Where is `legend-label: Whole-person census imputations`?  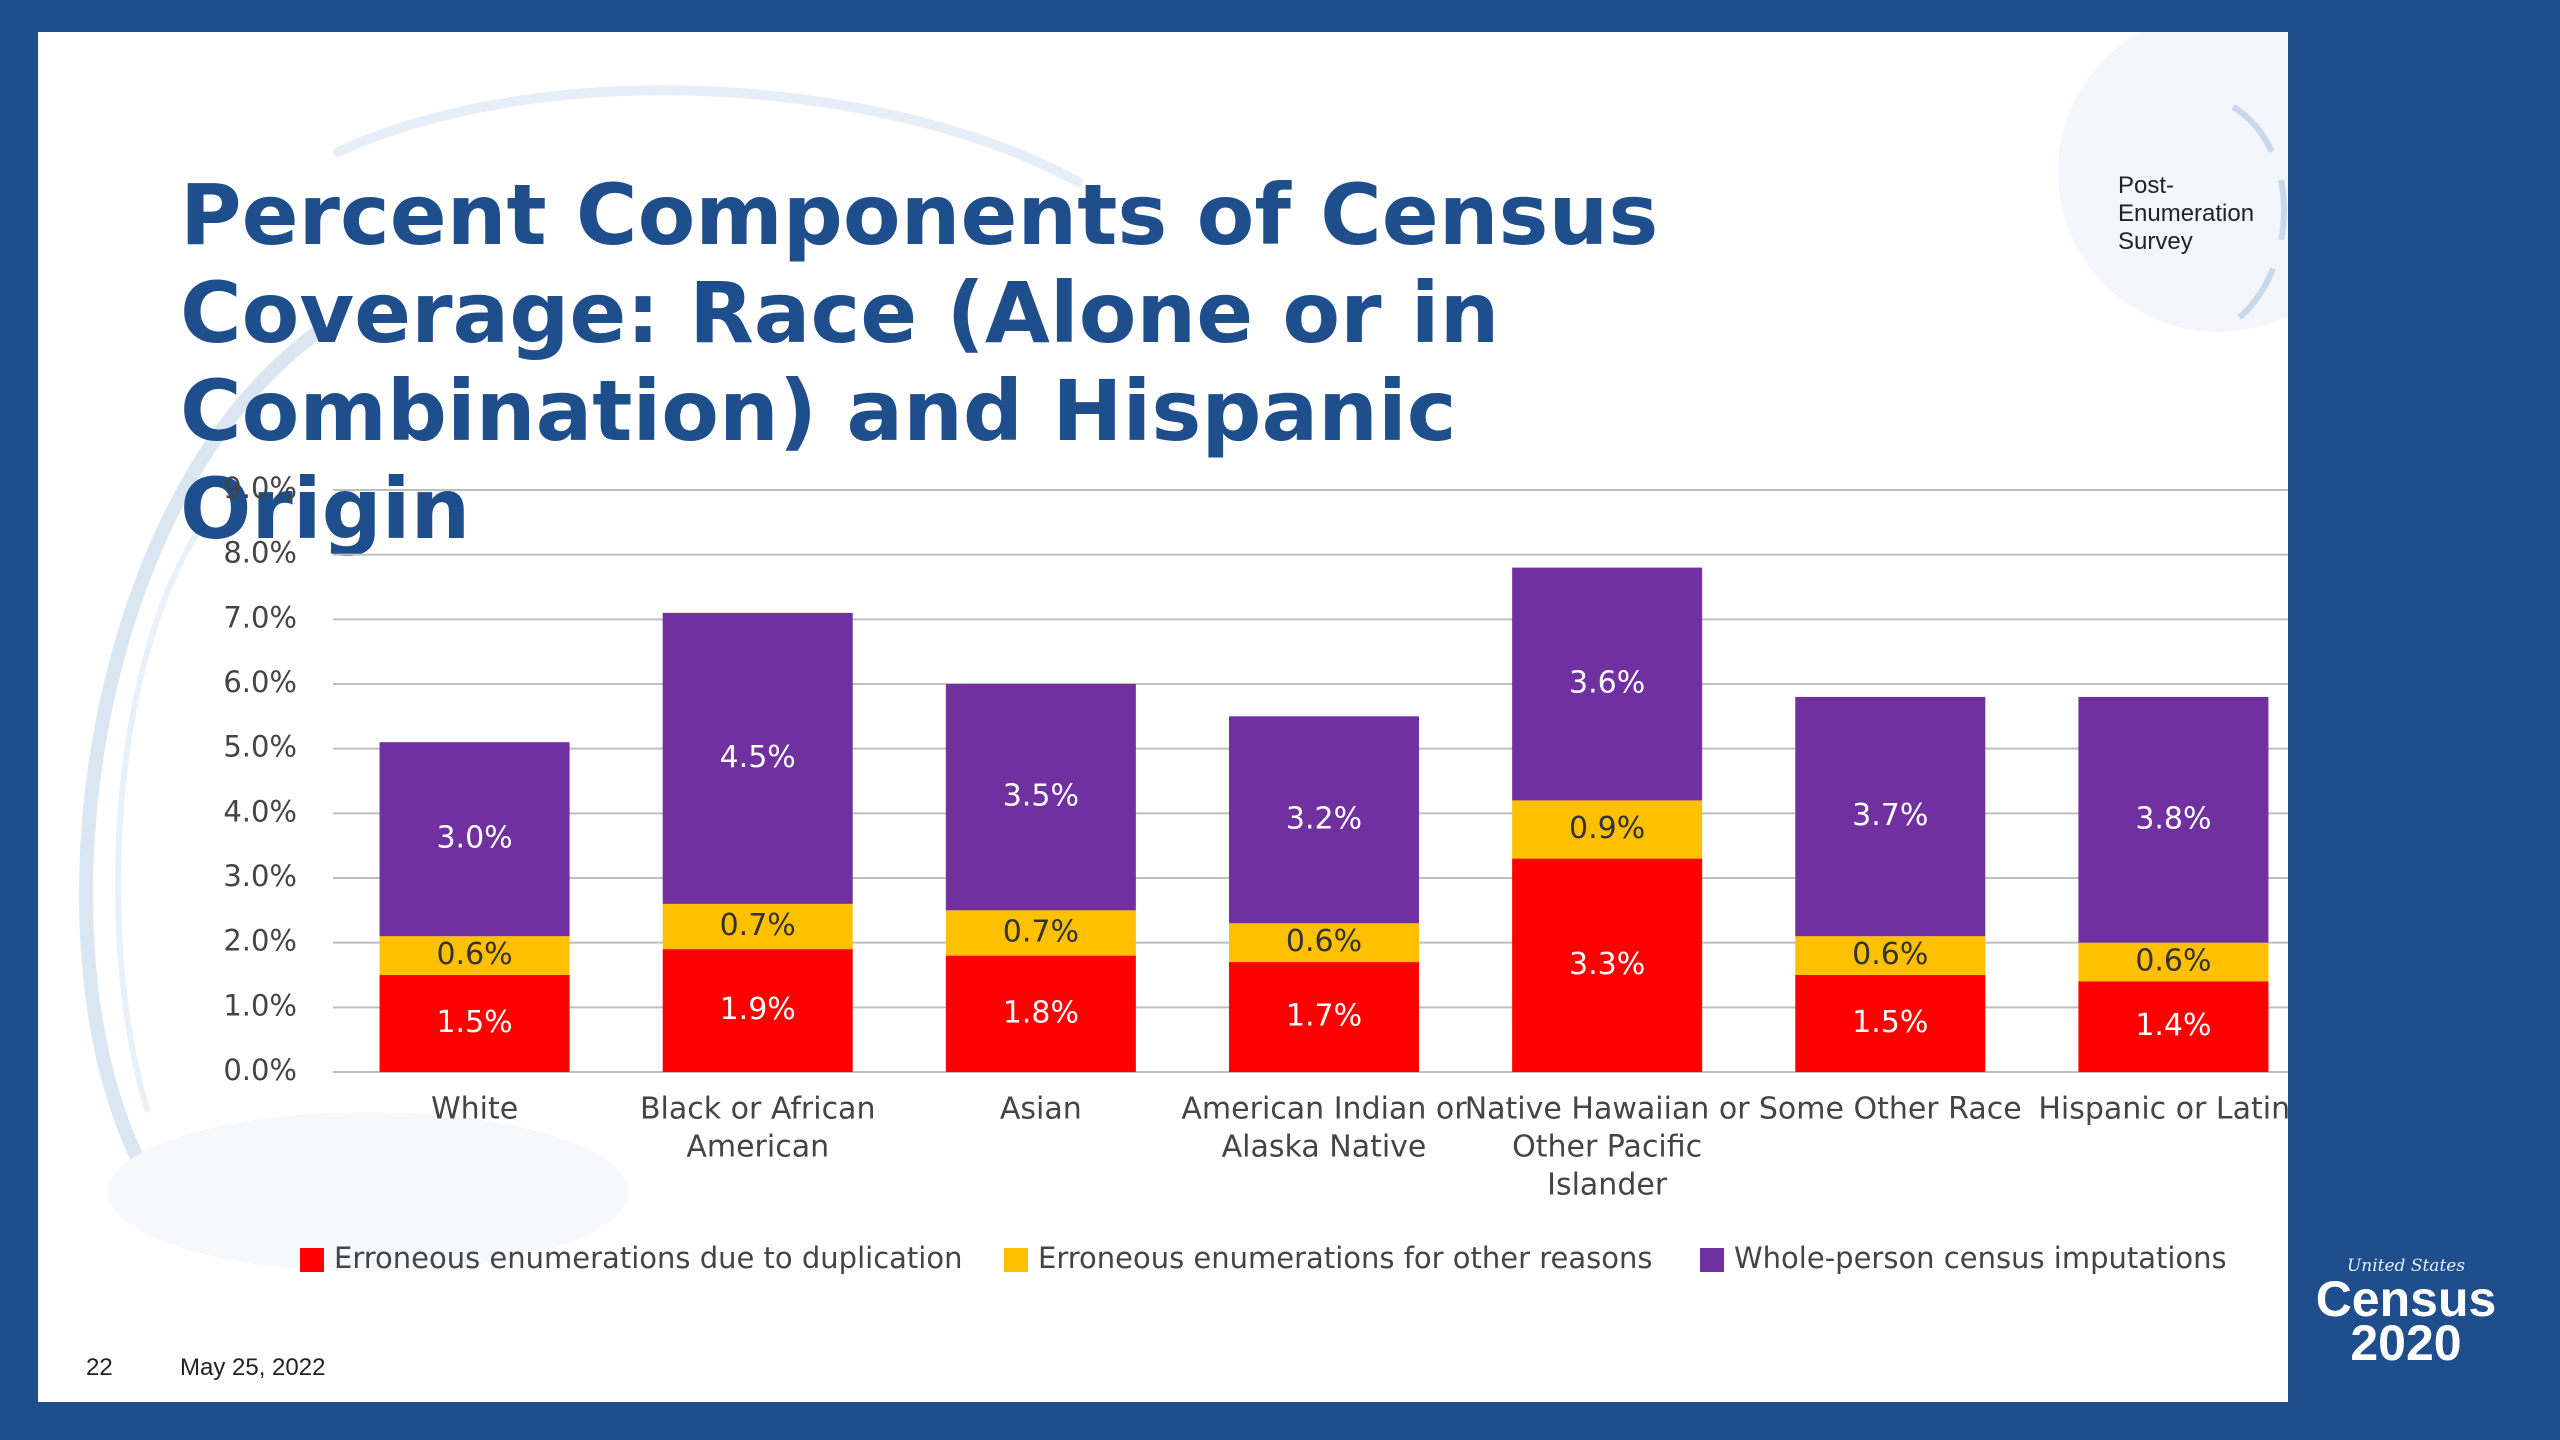
legend-label: Whole-person census imputations is located at coordinates (1980, 1258).